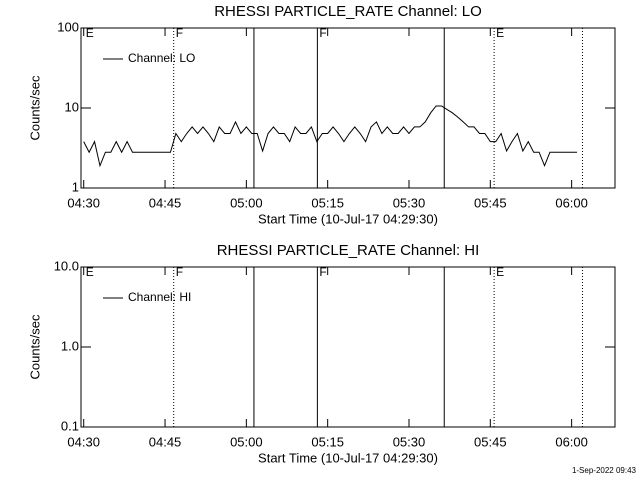 The image size is (640, 480). What do you see at coordinates (161, 58) in the screenshot?
I see `legend-label: Channel: LO` at bounding box center [161, 58].